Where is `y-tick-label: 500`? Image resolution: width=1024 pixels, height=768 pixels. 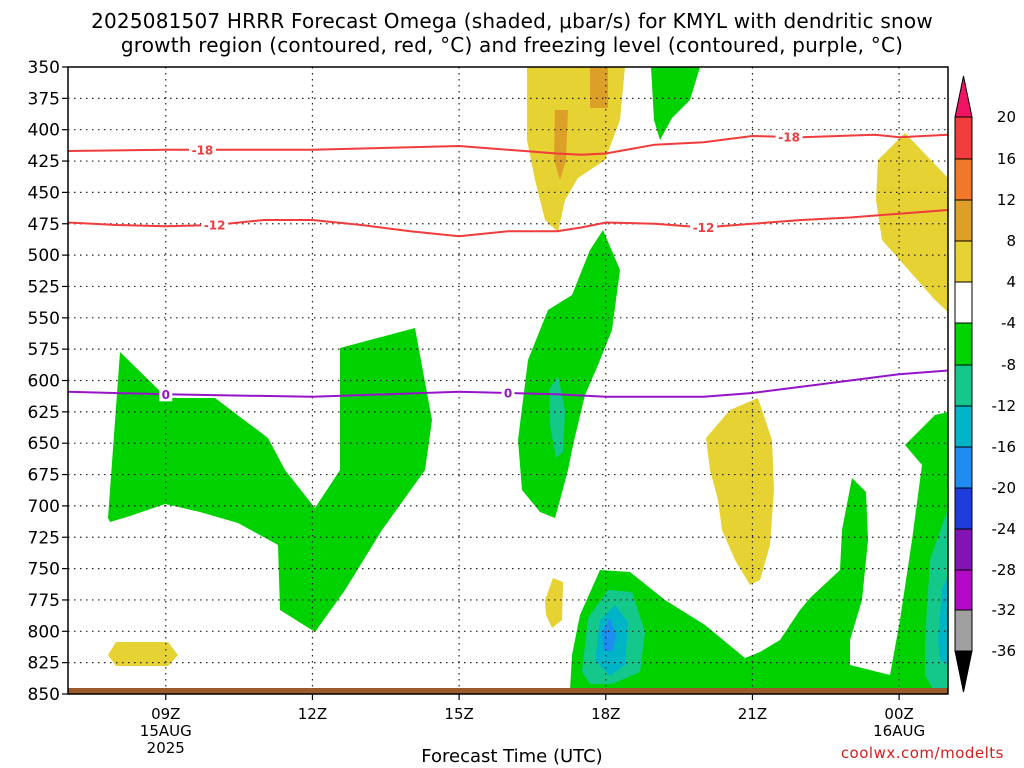 y-tick-label: 500 is located at coordinates (44, 256).